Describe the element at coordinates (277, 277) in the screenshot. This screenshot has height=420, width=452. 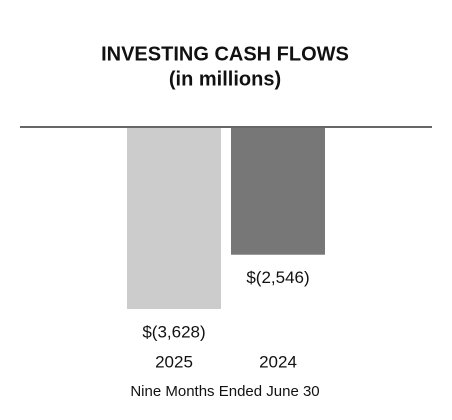
I see `value-label: $(2,546)` at that location.